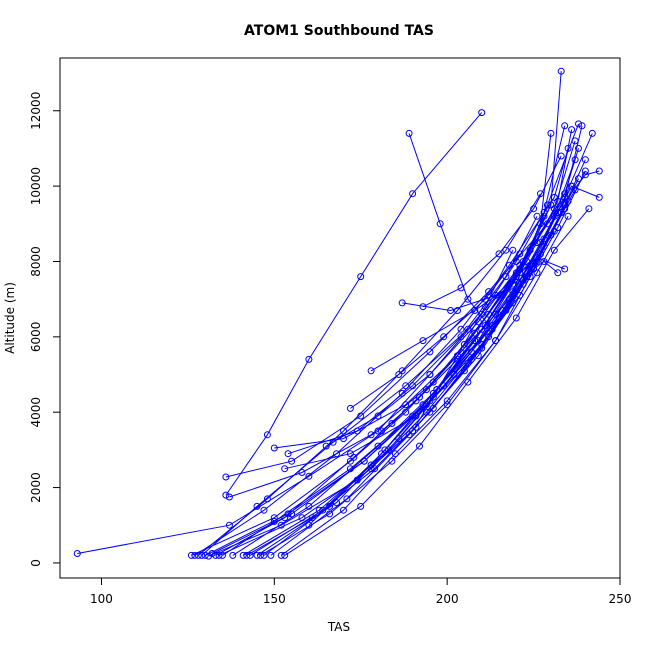 The width and height of the screenshot is (650, 650). Describe the element at coordinates (36, 111) in the screenshot. I see `y-tick-label: 12000` at that location.